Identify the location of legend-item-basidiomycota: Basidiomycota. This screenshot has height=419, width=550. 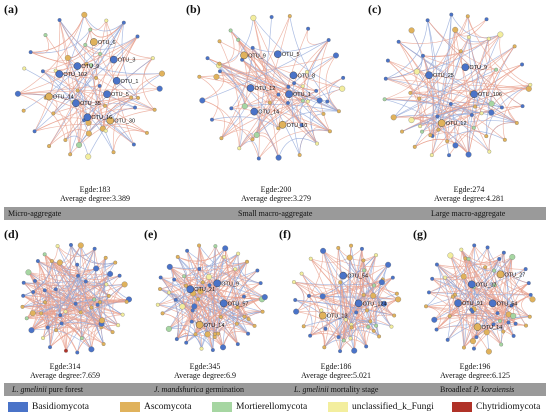
(48, 407).